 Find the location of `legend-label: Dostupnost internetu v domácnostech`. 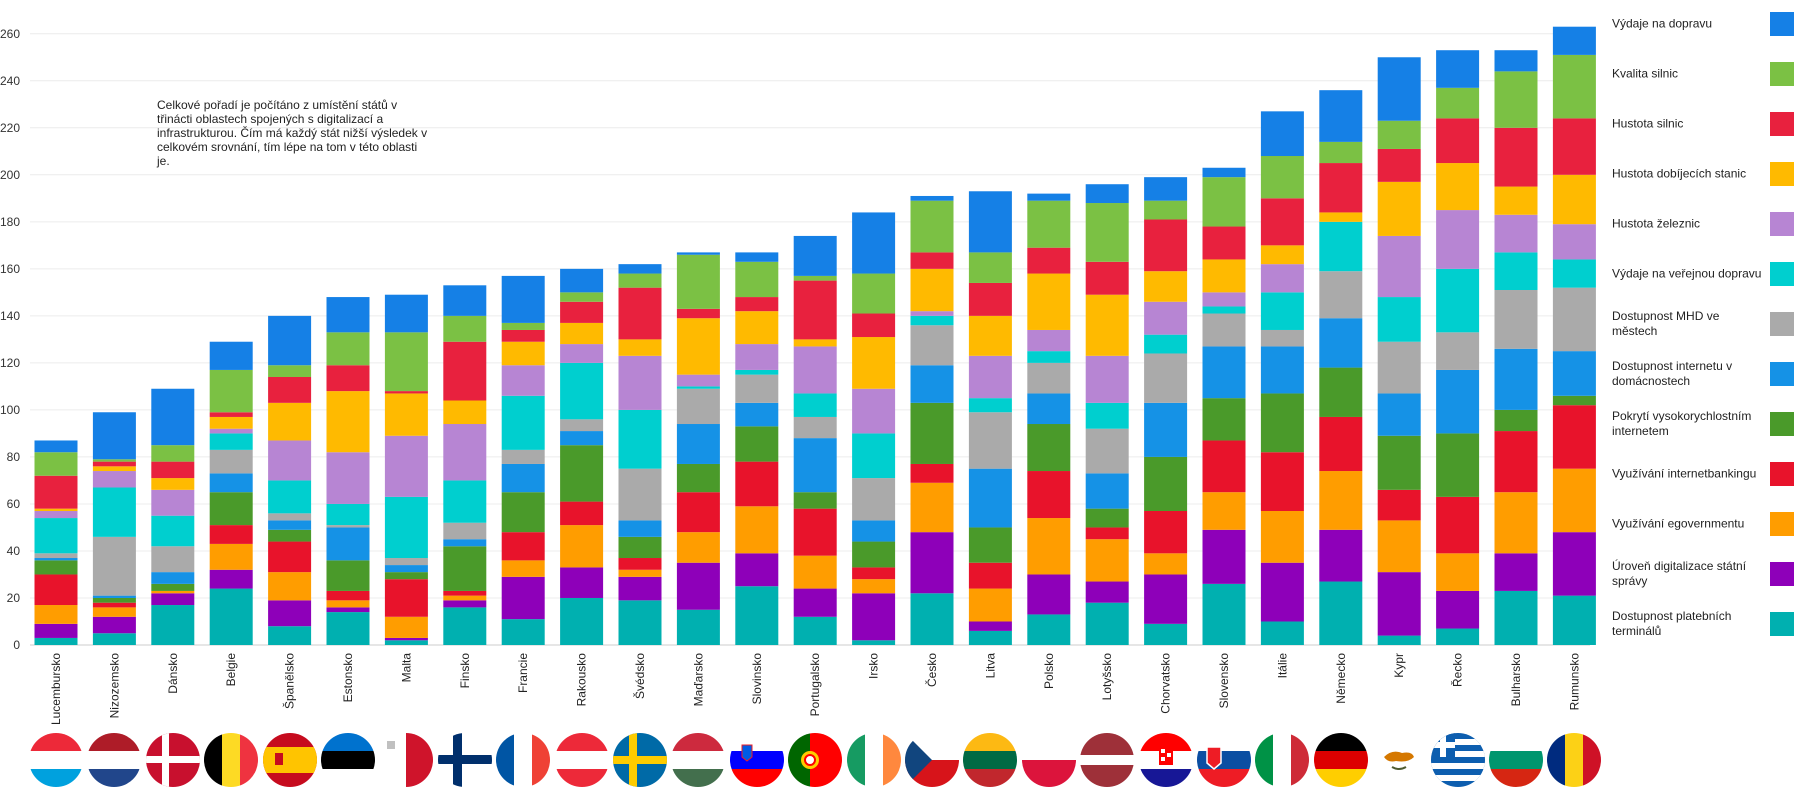

legend-label: Dostupnost internetu v domácnostech is located at coordinates (1672, 373).